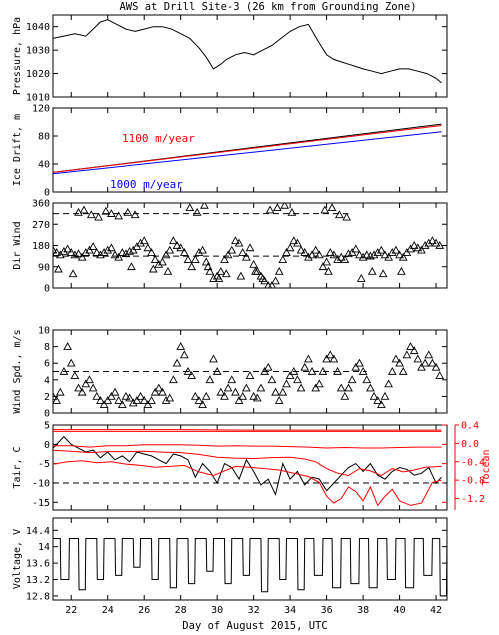  What do you see at coordinates (38, 564) in the screenshot?
I see `y-tick-label: 13.6` at bounding box center [38, 564].